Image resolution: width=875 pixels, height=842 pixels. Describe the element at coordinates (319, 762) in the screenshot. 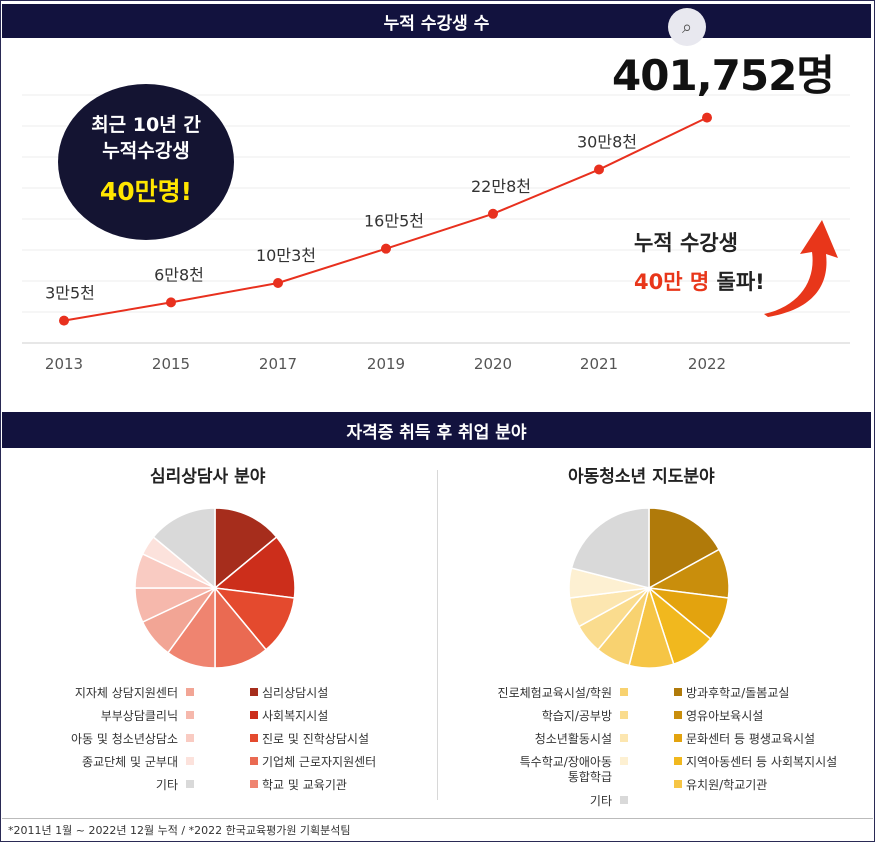

I see `legend-item-counseling: 기업체 근로자지원센터` at that location.